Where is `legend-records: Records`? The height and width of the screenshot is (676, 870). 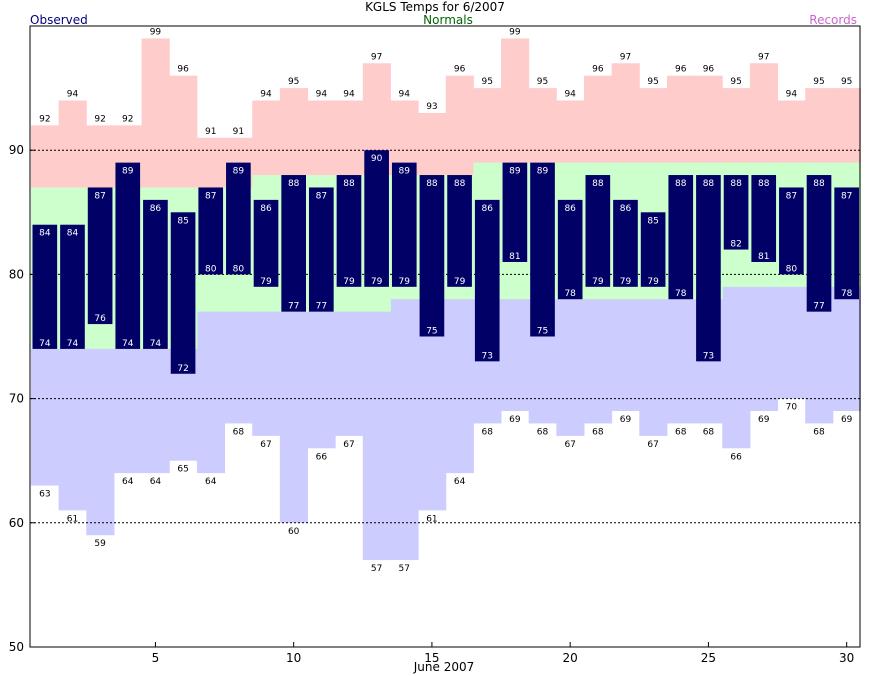 legend-records: Records is located at coordinates (833, 20).